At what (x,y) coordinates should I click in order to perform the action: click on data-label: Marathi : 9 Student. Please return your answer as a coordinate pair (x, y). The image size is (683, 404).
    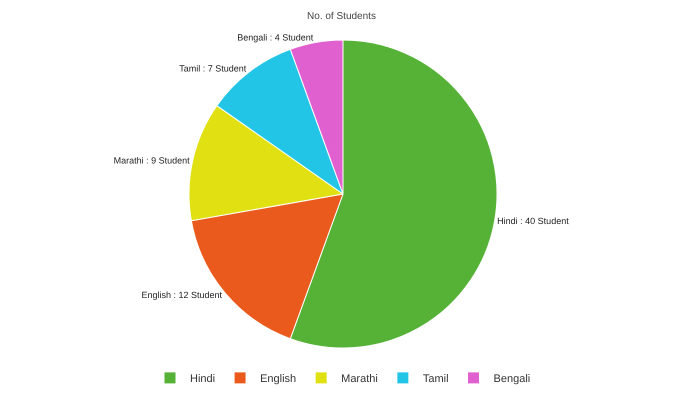
    Looking at the image, I should click on (152, 160).